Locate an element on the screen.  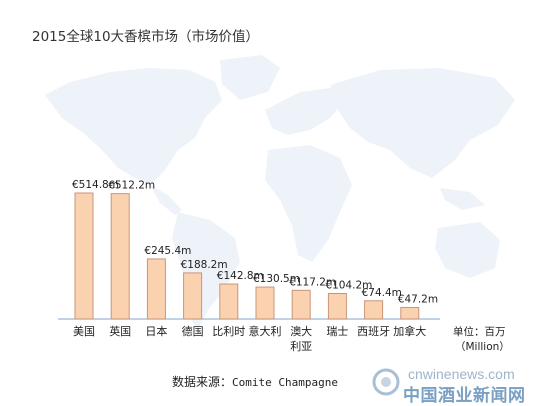
data-label: €104.2m is located at coordinates (348, 285).